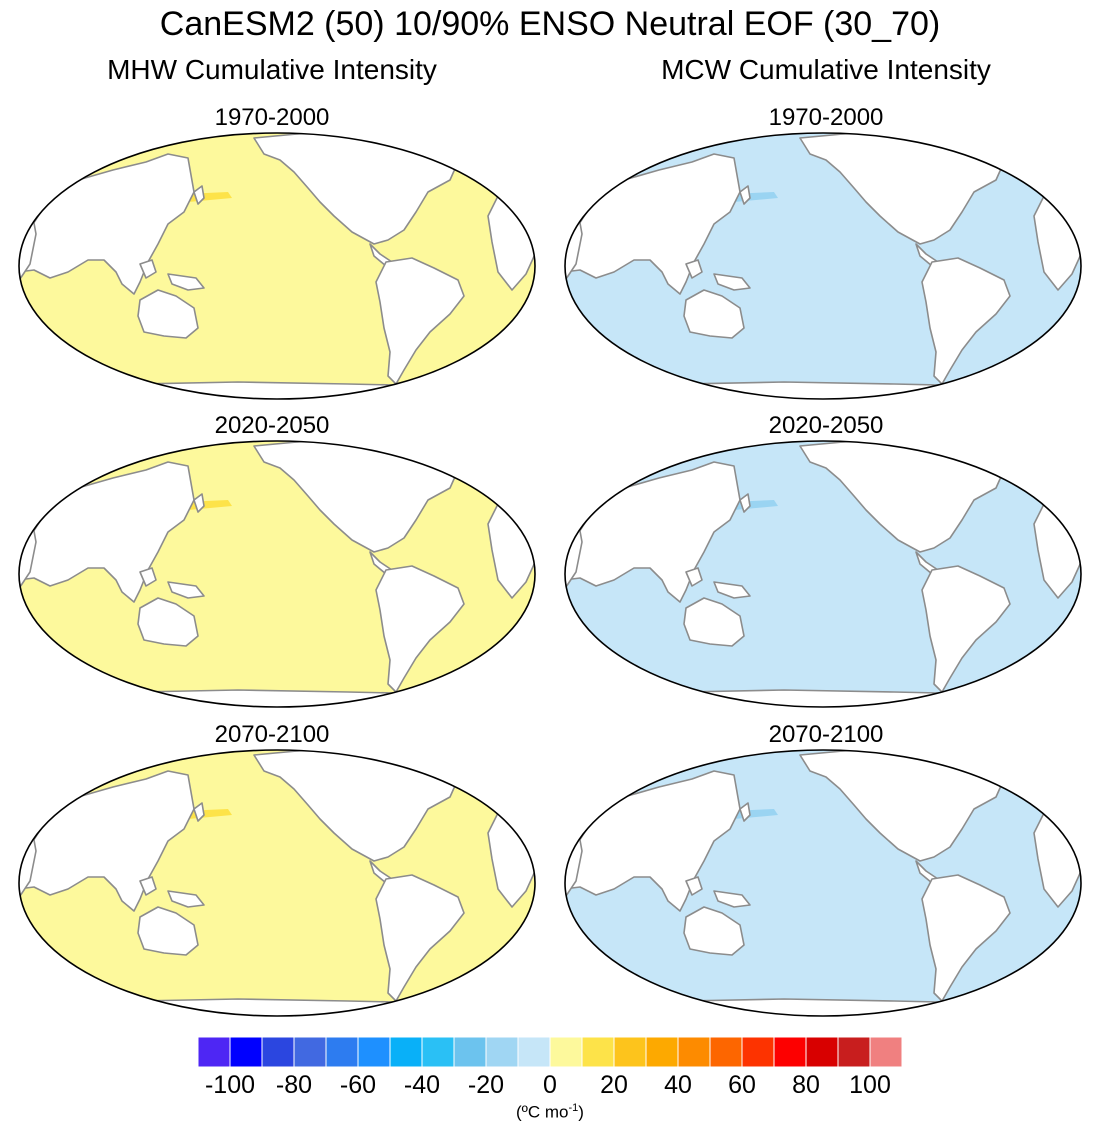 This screenshot has width=1100, height=1139. I want to click on colorbar-tick-label: 60, so click(742, 1085).